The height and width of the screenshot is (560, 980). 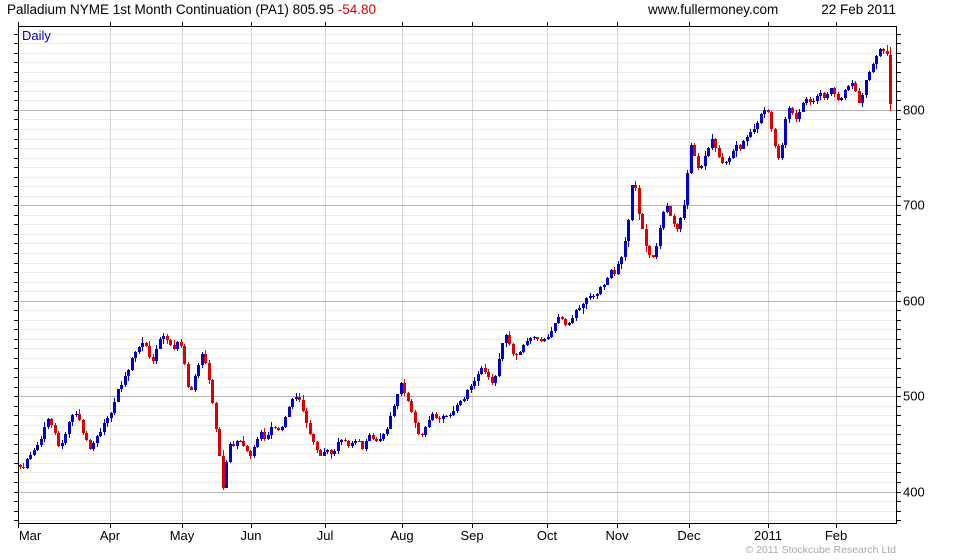 I want to click on svg-text: Jun, so click(x=251, y=535).